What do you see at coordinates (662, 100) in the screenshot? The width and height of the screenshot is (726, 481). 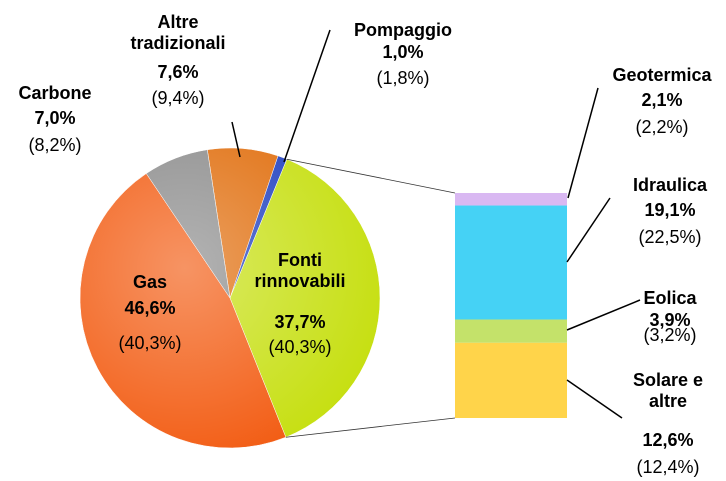 I see `value-label: 2,1%` at bounding box center [662, 100].